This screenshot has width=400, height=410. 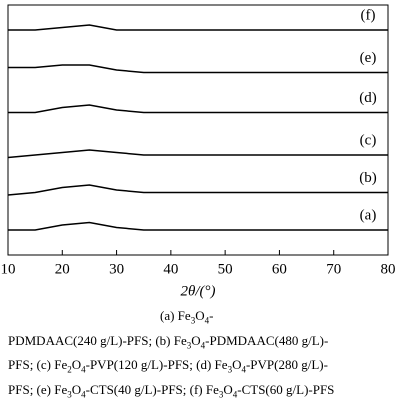 I want to click on caption-line: (a) Fe3O4-, so click(x=186, y=317).